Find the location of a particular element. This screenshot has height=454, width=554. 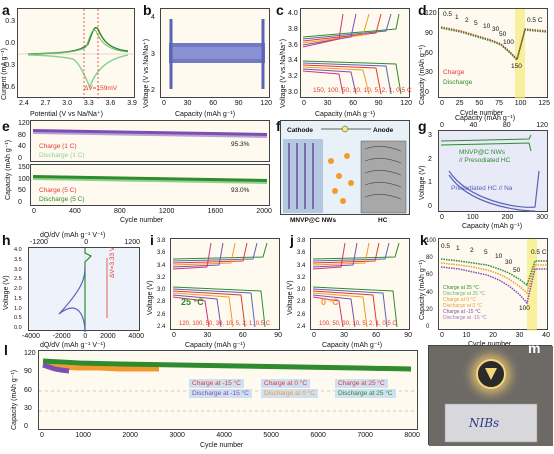

panel-l-yticks: 120 90 60 30 0 is located at coordinates (30, 390).